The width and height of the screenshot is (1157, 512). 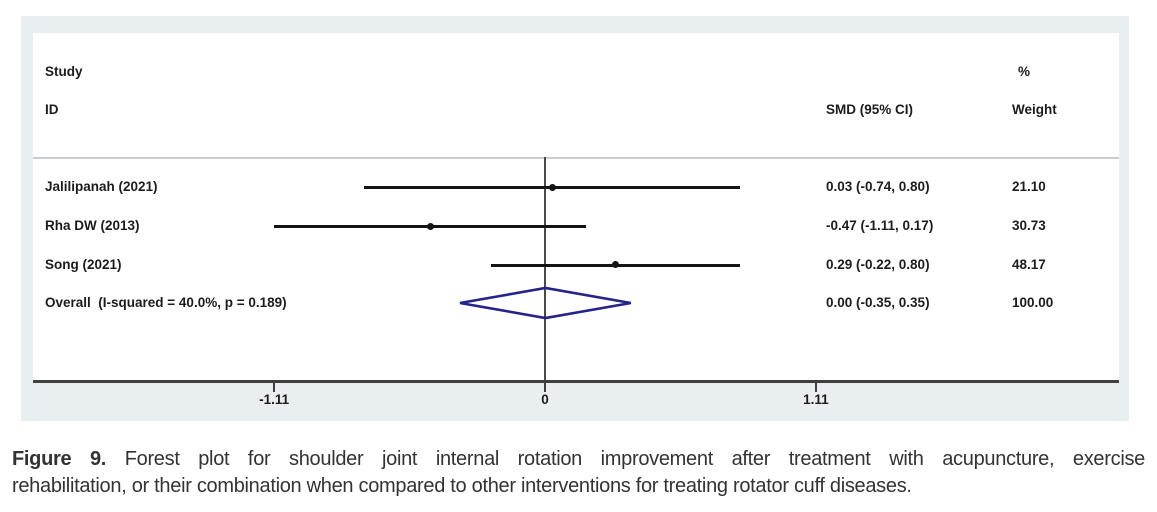 What do you see at coordinates (274, 399) in the screenshot?
I see `x-axis-tick-label: -1.11` at bounding box center [274, 399].